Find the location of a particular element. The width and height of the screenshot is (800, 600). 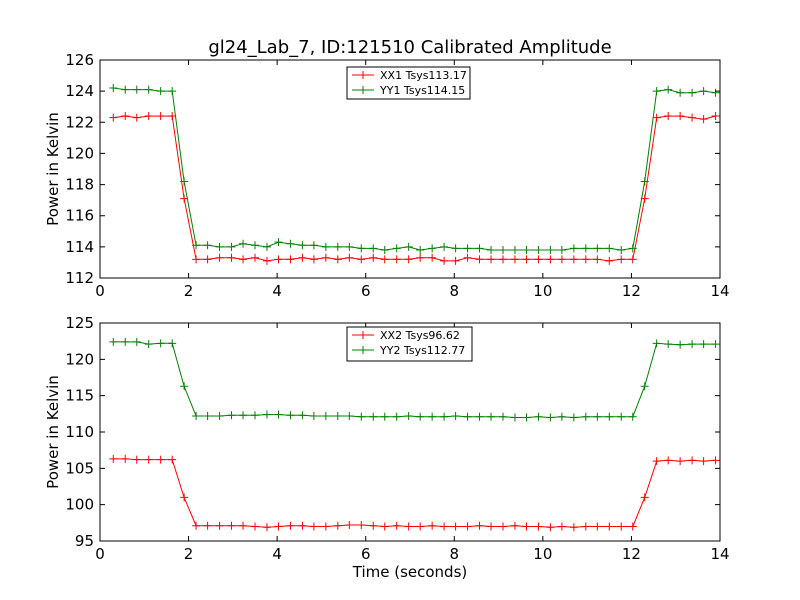

y-tick-label: 114 is located at coordinates (79, 247).